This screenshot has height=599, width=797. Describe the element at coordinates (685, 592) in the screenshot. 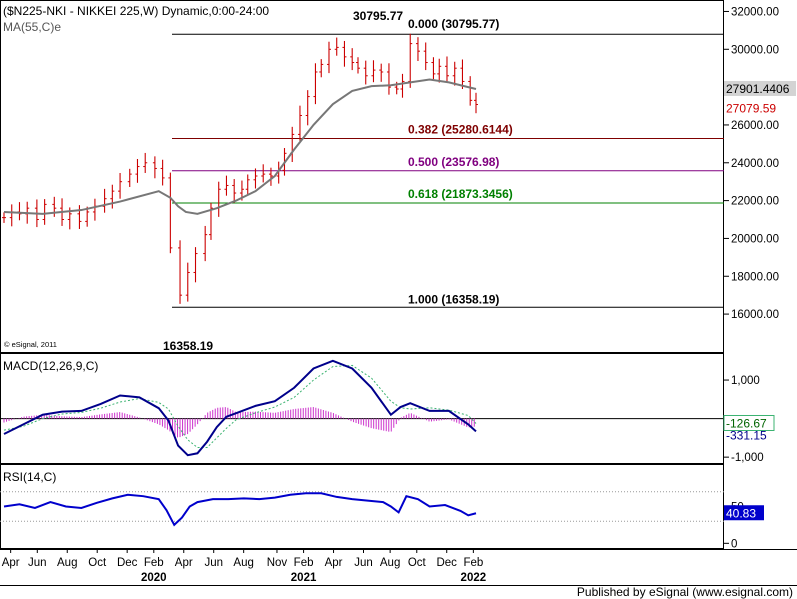

I see `publisher-label: Published by eSignal (www.esignal.com)` at that location.